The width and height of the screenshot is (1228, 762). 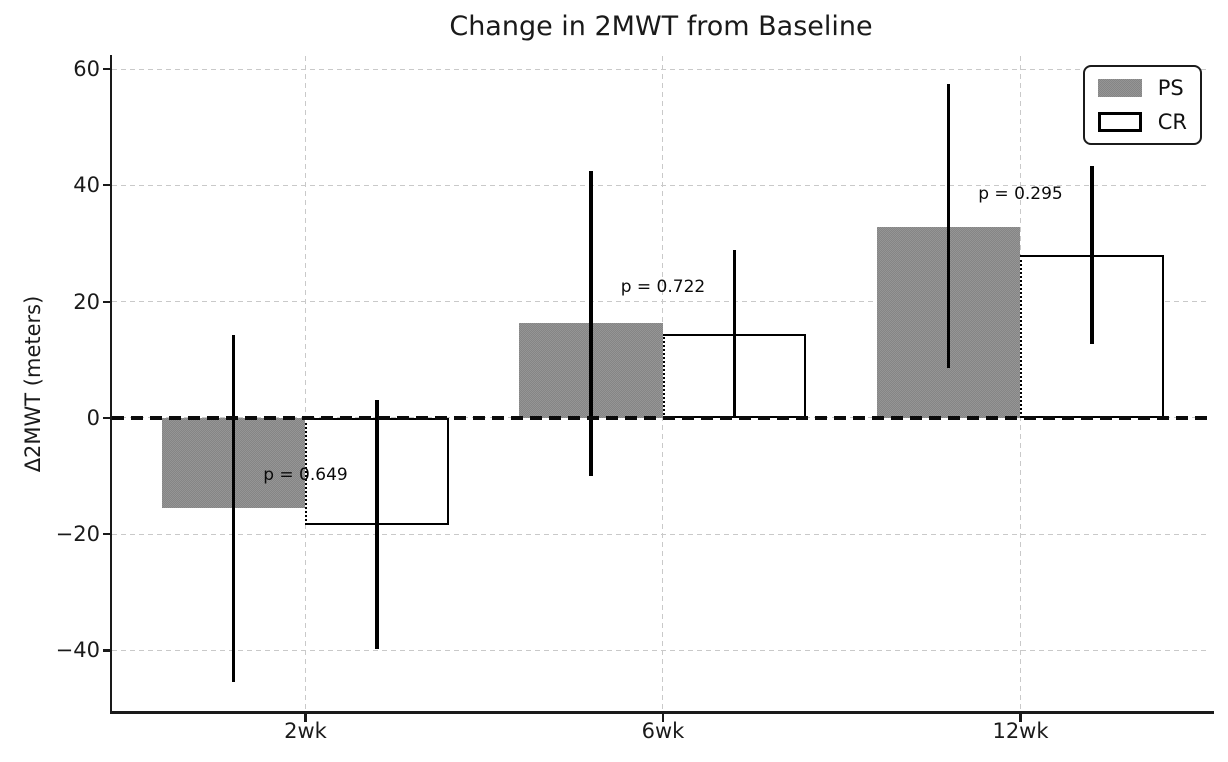 What do you see at coordinates (233, 508) in the screenshot?
I see `error-bar-ps-2wk` at bounding box center [233, 508].